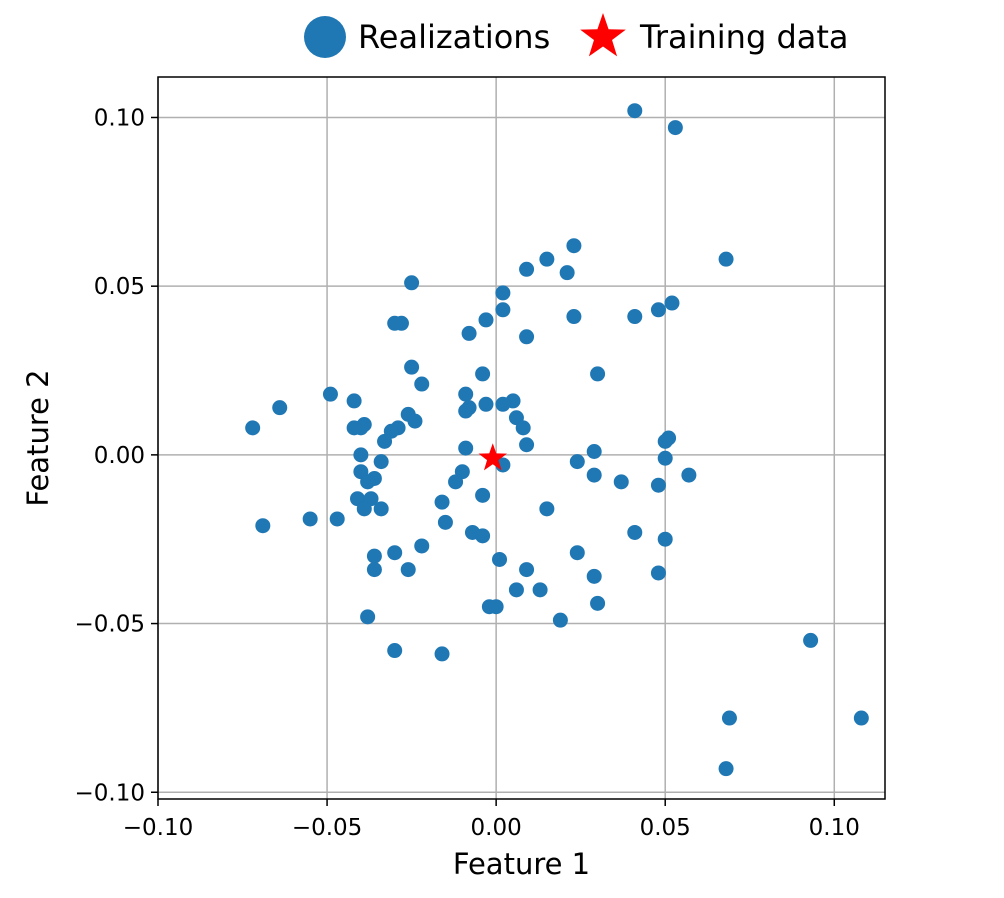 The height and width of the screenshot is (898, 1004). I want to click on legend-marker-realizations, so click(325, 37).